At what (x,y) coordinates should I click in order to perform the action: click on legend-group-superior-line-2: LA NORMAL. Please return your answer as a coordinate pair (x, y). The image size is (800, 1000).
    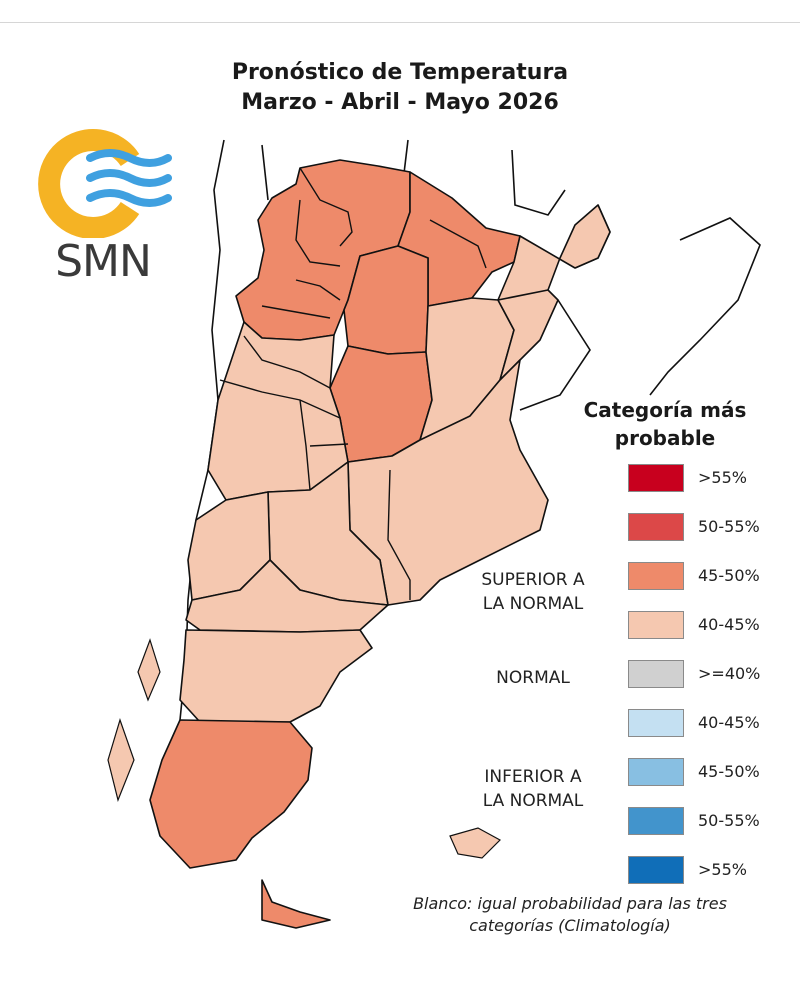
    Looking at the image, I should click on (533, 604).